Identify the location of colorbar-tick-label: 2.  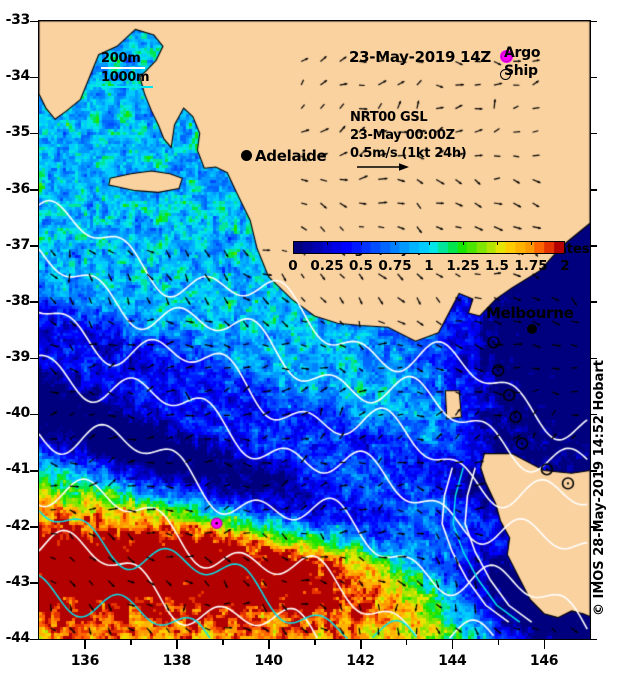
(565, 266).